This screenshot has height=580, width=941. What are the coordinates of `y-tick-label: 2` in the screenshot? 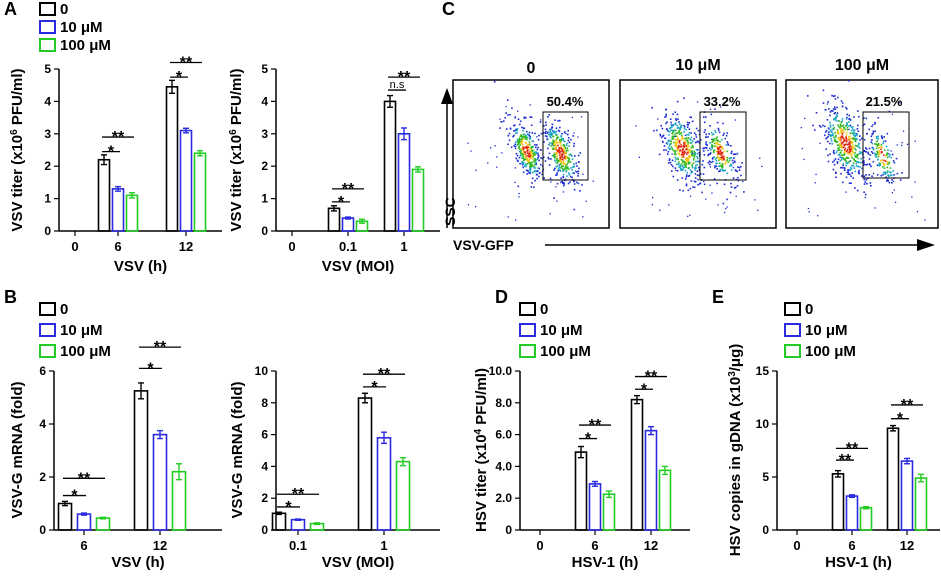 It's located at (47, 166).